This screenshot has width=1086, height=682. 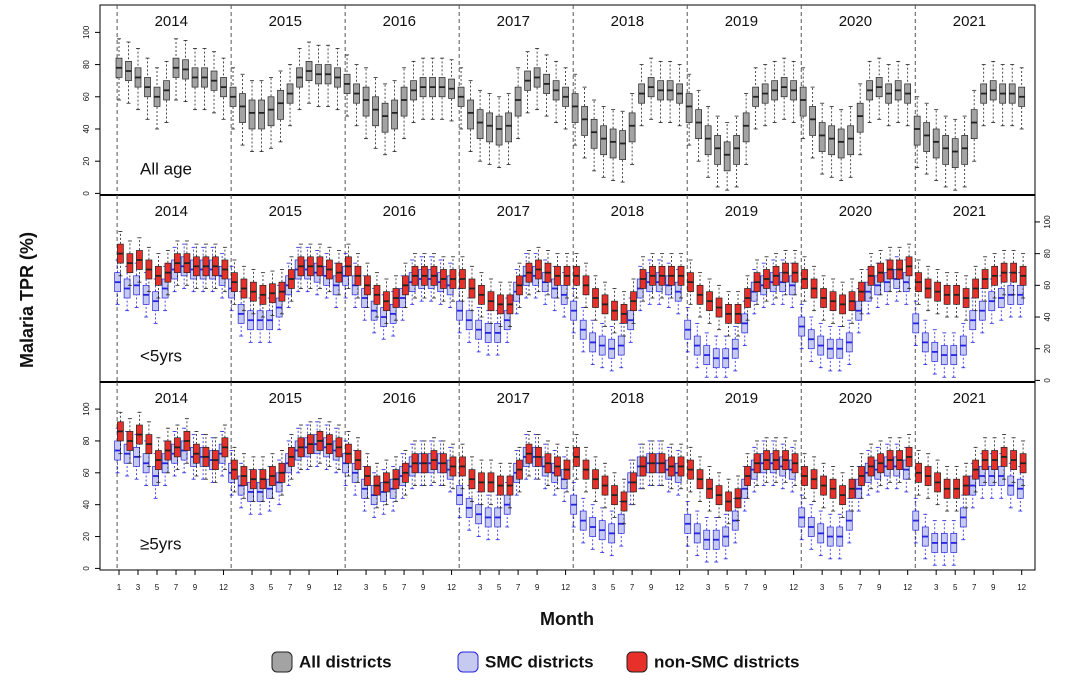 What do you see at coordinates (345, 661) in the screenshot?
I see `legend-label: All districts` at bounding box center [345, 661].